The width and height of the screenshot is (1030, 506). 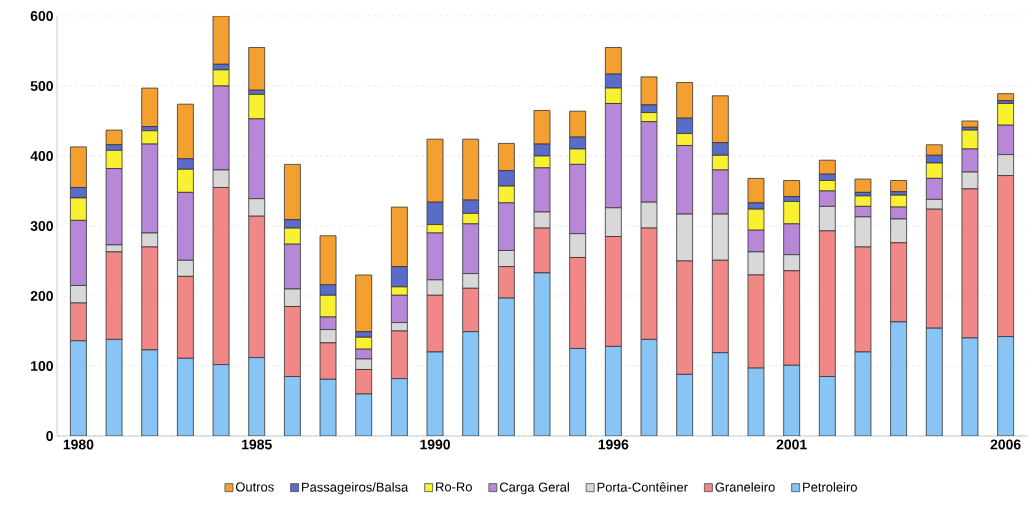 What do you see at coordinates (791, 444) in the screenshot?
I see `x-tick-label: 2001` at bounding box center [791, 444].